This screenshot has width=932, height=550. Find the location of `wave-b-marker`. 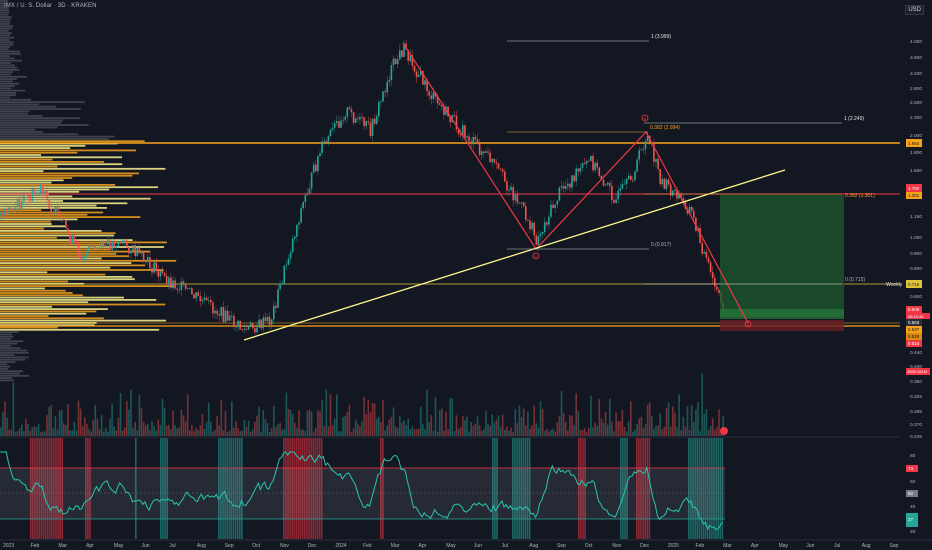

wave-b-marker is located at coordinates (645, 118).